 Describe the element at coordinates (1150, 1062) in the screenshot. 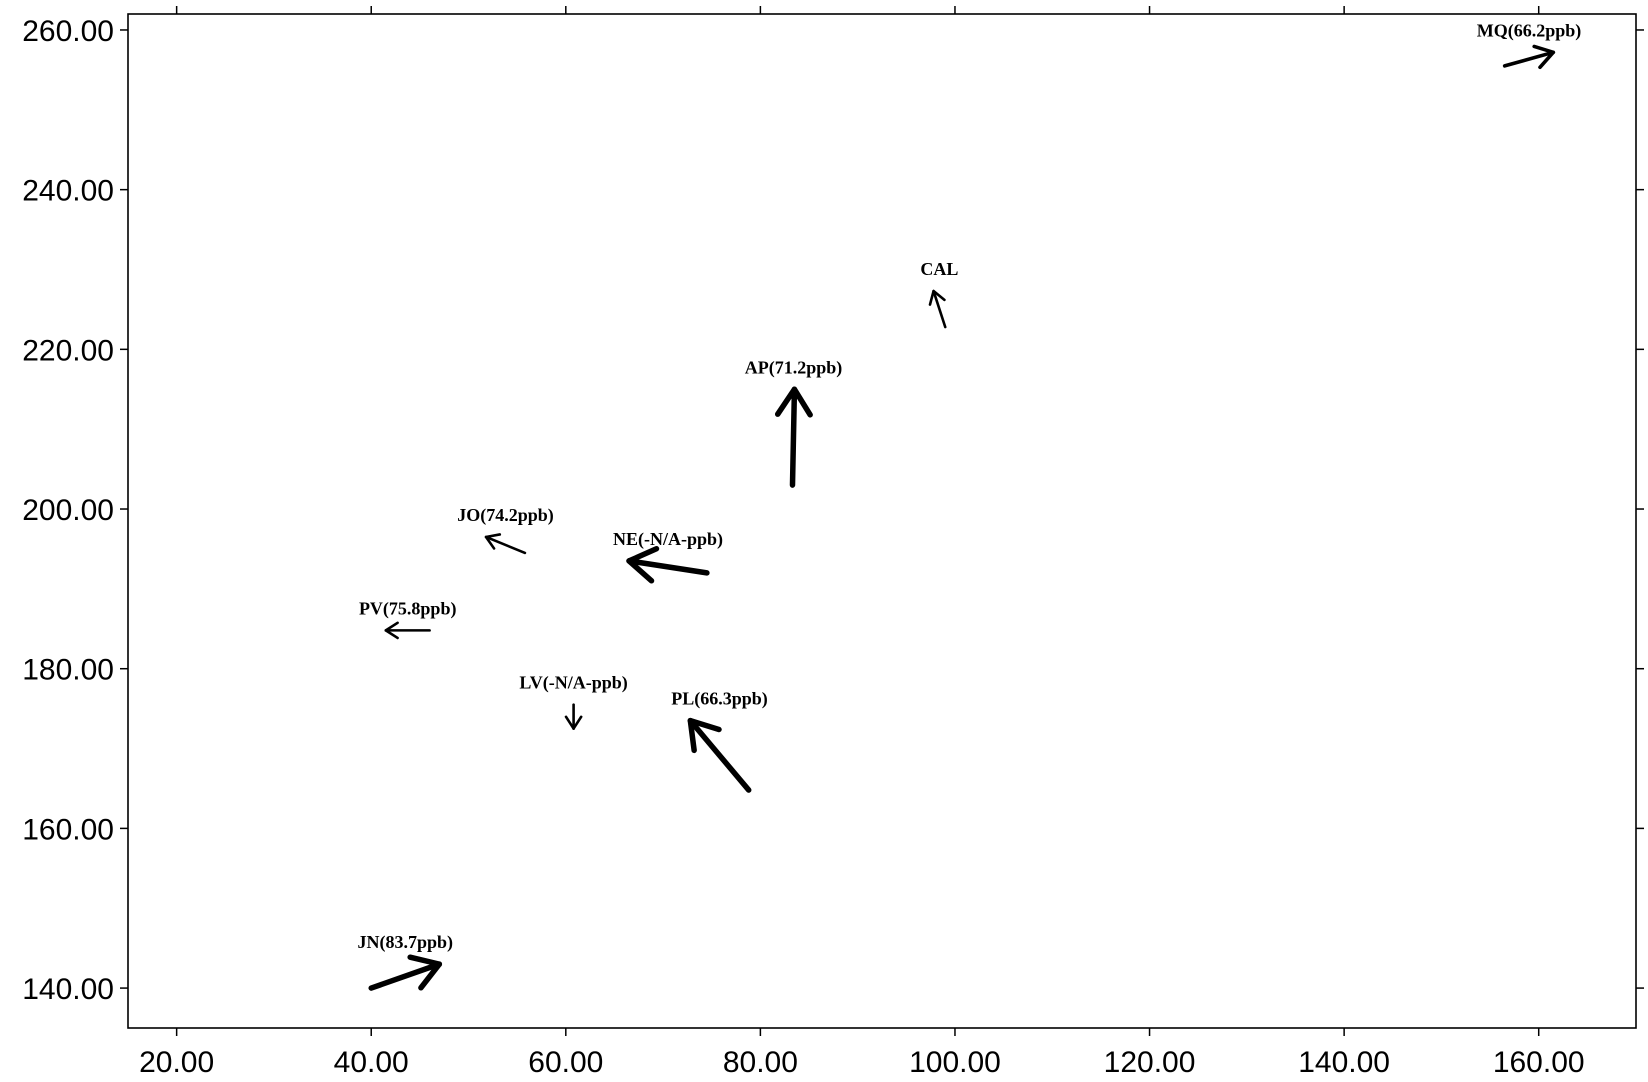

I see `x-tick-label: 120.00` at that location.